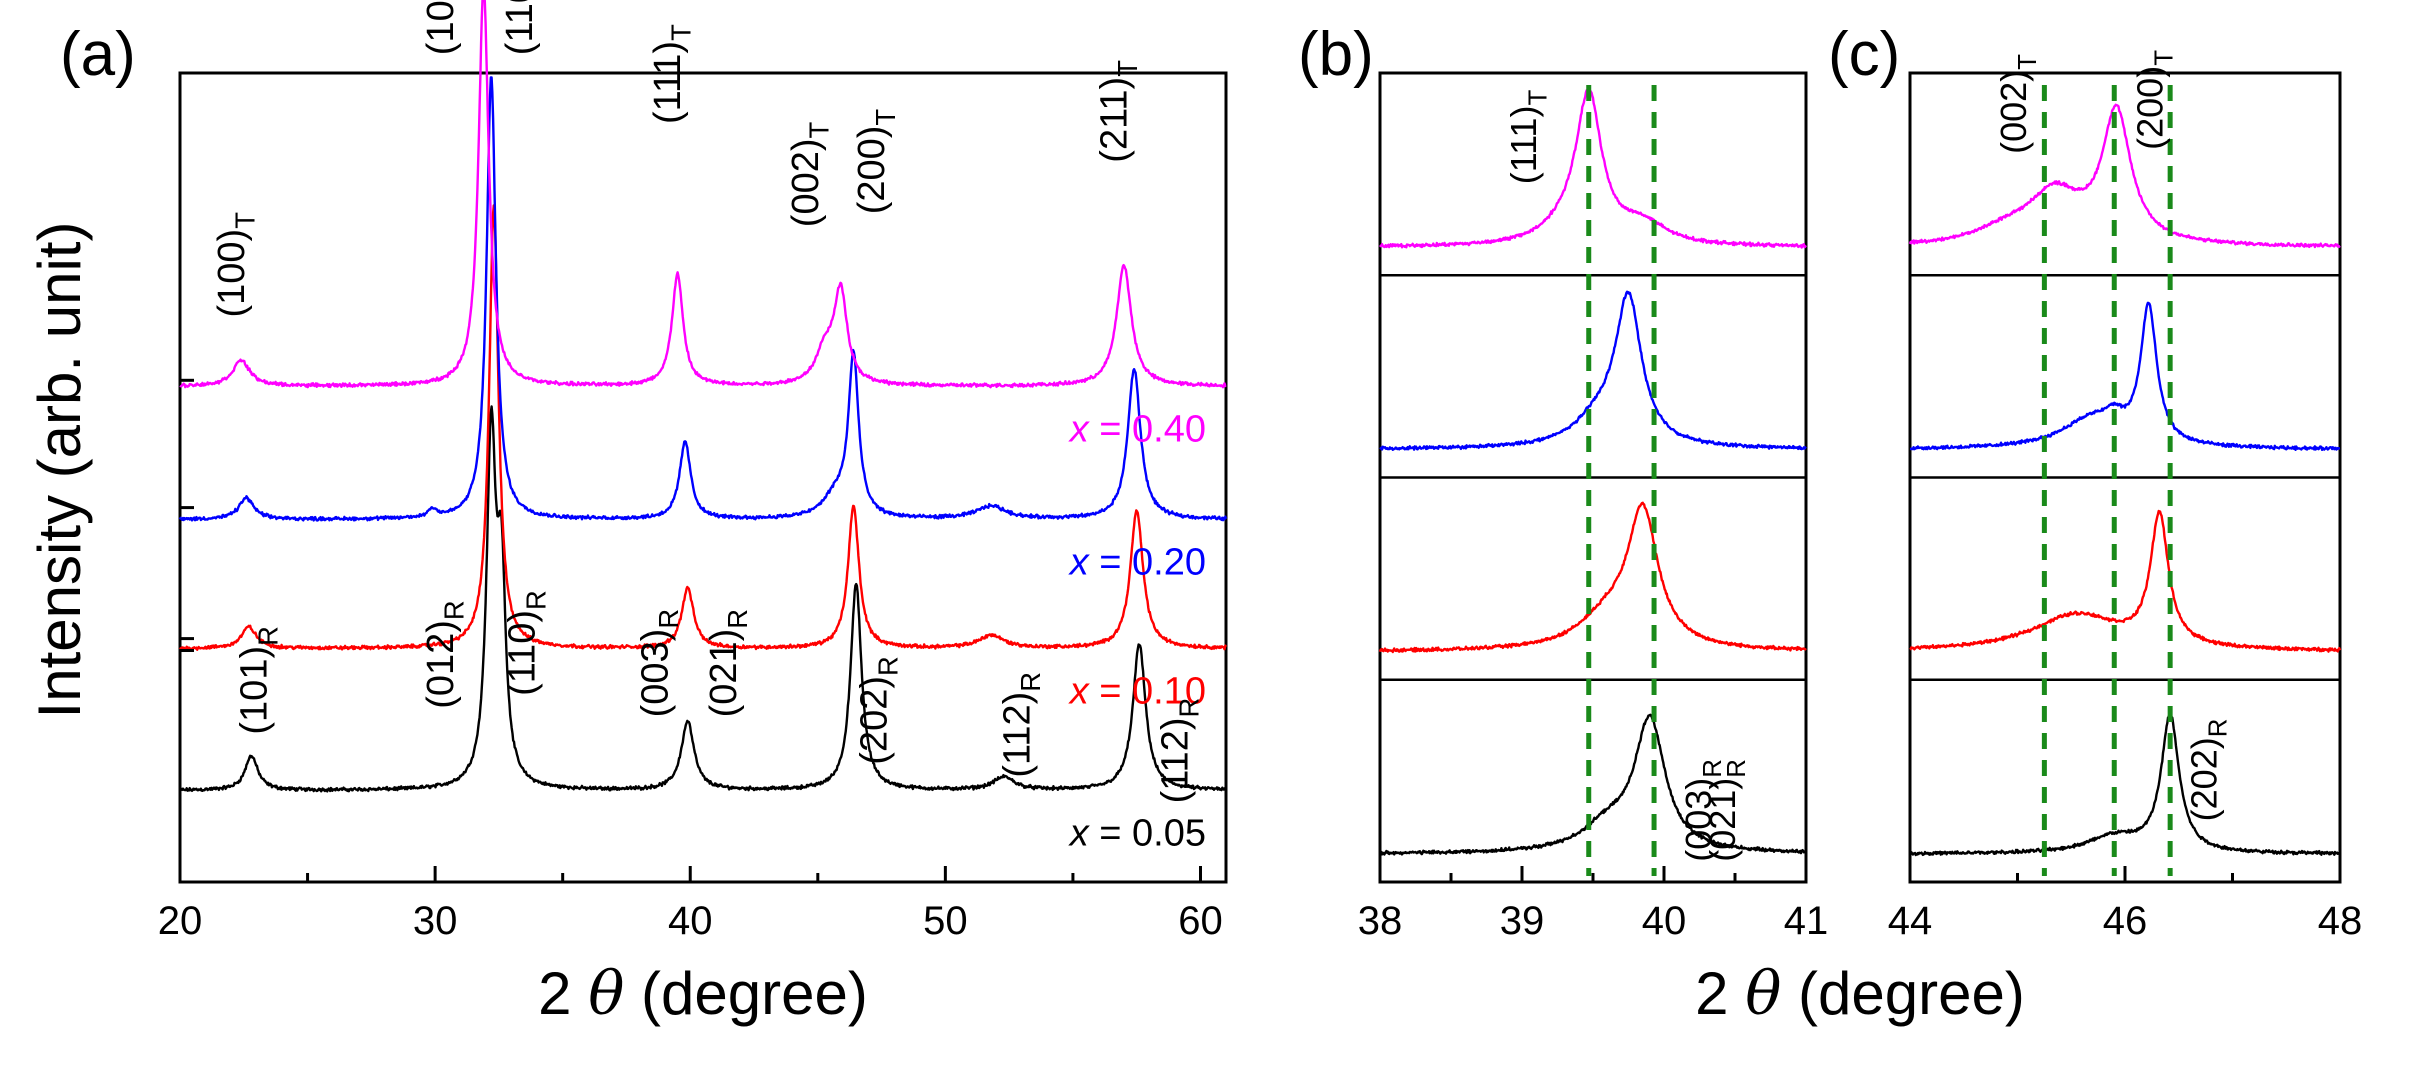 The height and width of the screenshot is (1081, 2409). I want to click on panel-label-b: (b), so click(1336, 54).